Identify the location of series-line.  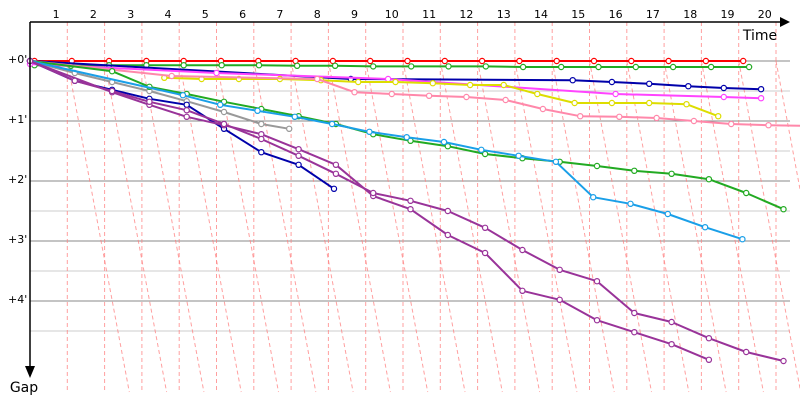
(441, 97).